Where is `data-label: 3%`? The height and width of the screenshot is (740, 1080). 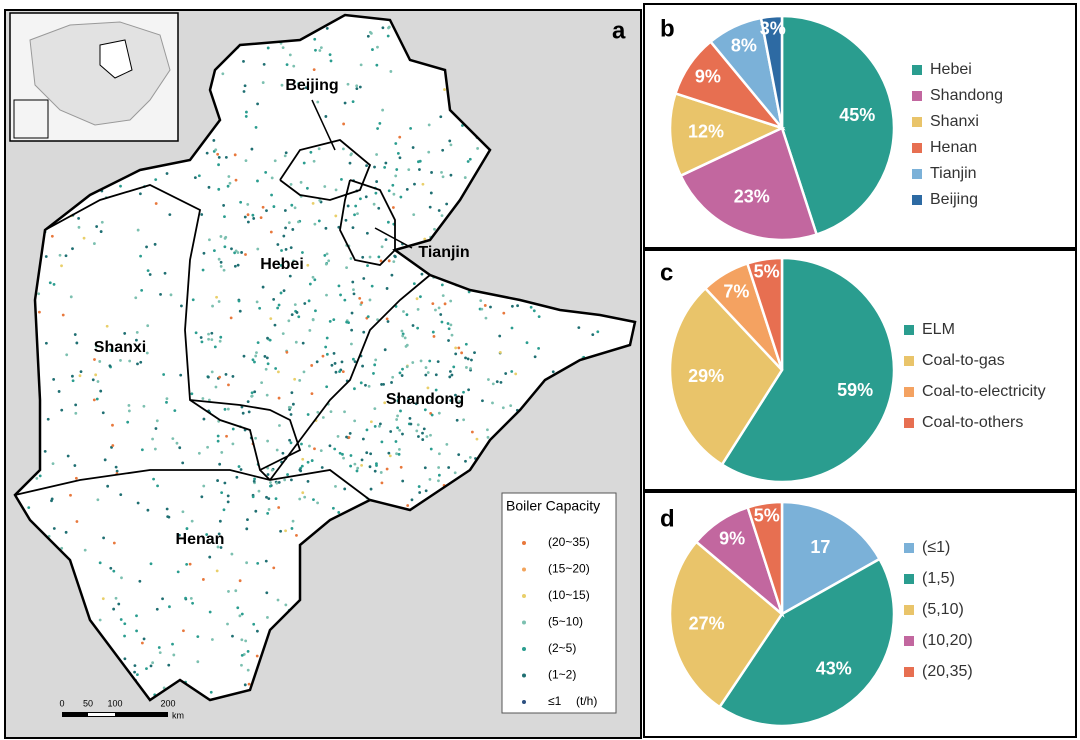
data-label: 3% is located at coordinates (773, 29).